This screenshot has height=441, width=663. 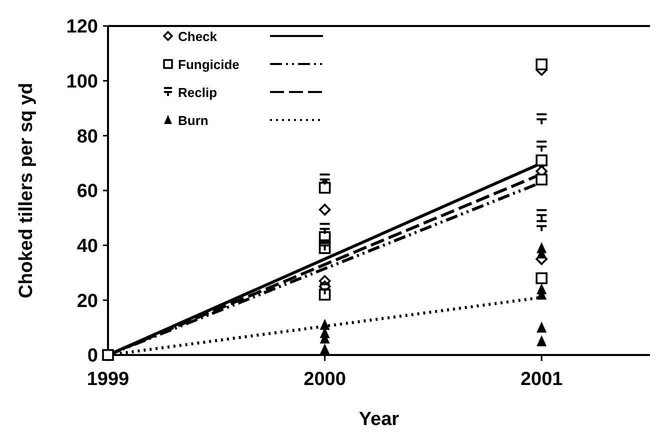 I want to click on x-tick-label: 1999, so click(x=108, y=379).